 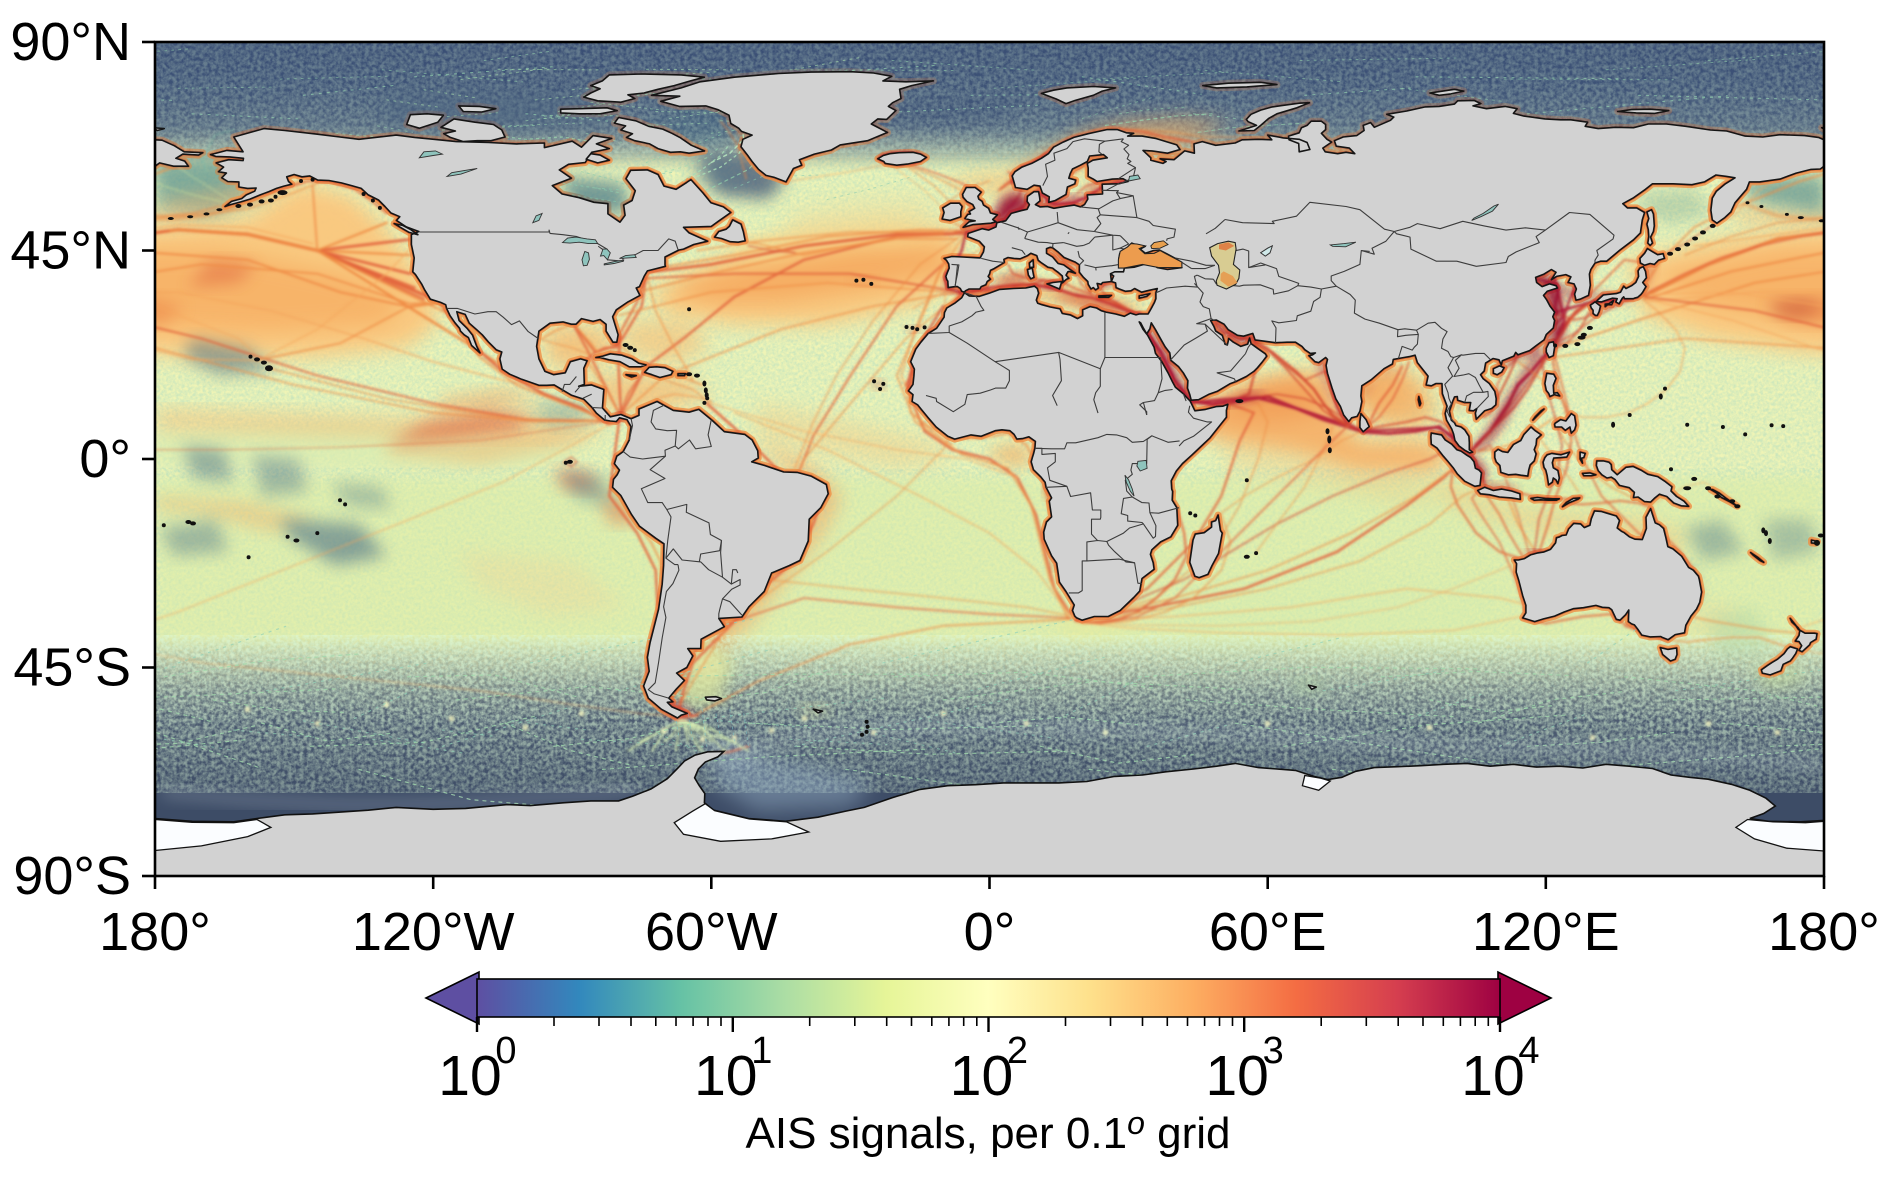 I want to click on svg-text: 1, so click(x=761, y=1051).